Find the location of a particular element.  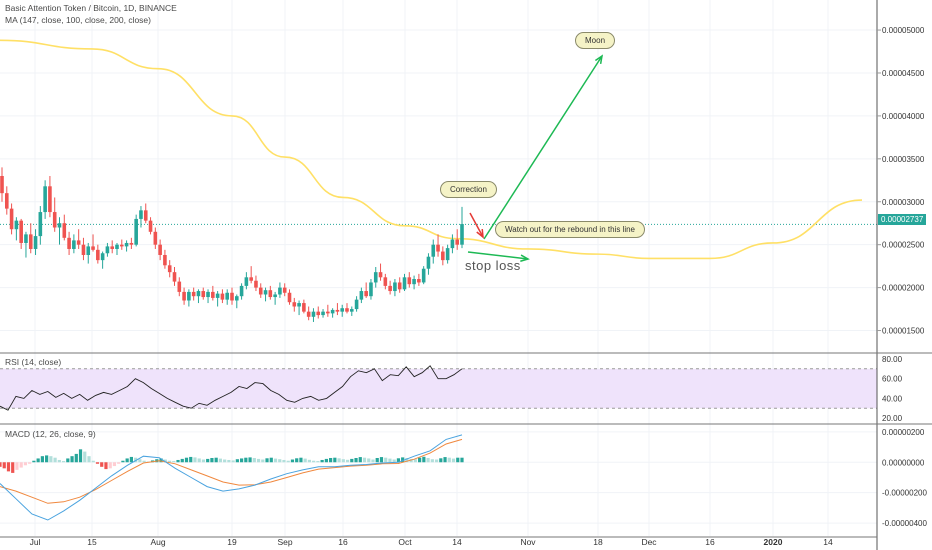

correction-arrow-head is located at coordinates (480, 233).